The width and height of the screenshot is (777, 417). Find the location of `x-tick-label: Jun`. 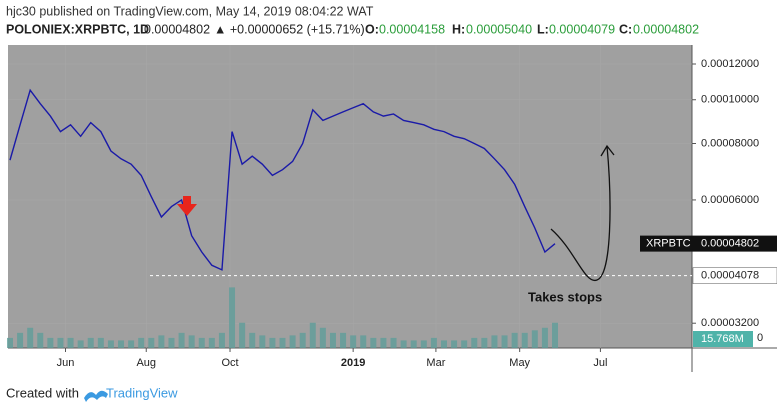

x-tick-label: Jun is located at coordinates (66, 363).